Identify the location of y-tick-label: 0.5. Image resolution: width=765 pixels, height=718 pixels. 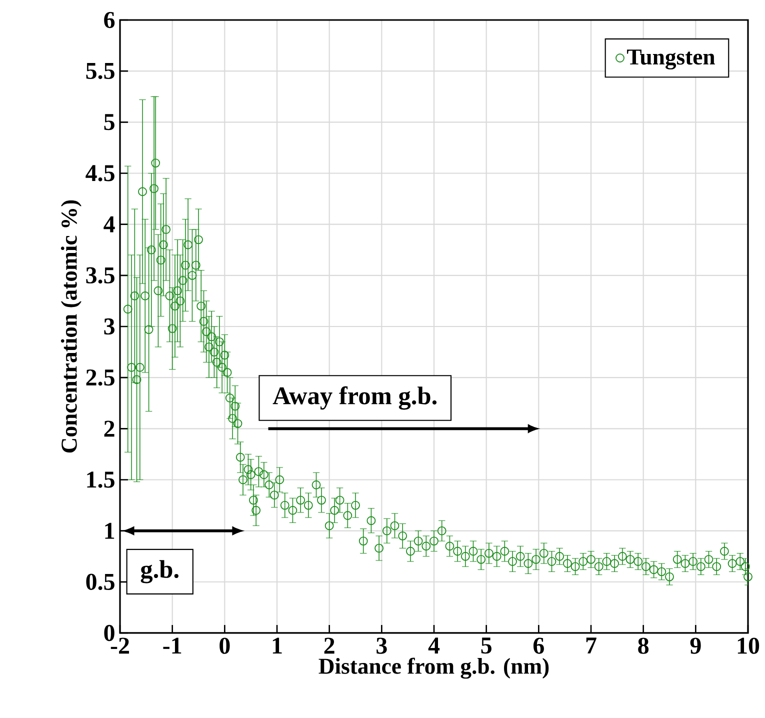
(100, 582).